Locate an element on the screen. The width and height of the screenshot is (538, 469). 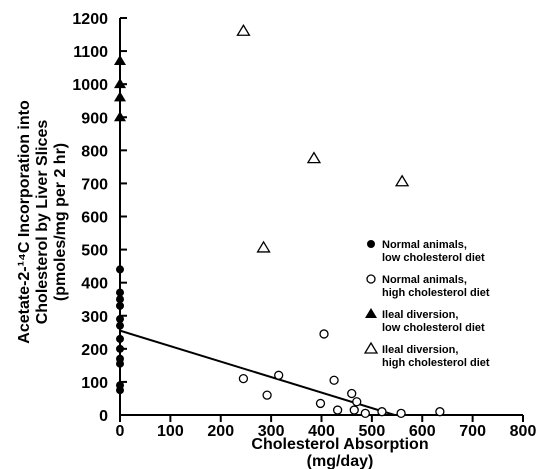
legend-marker-filled-circle is located at coordinates (371, 244).